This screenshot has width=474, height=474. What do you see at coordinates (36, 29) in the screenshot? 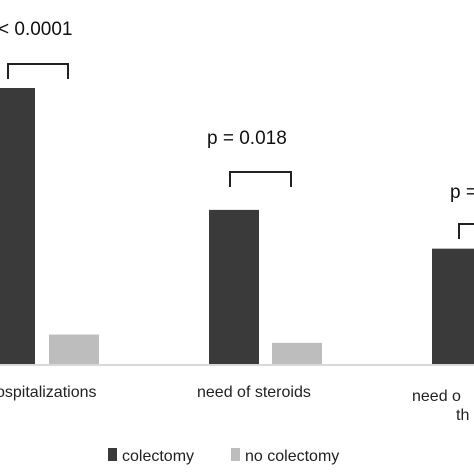
I see `p-value-annotation-1: < 0.0001` at bounding box center [36, 29].